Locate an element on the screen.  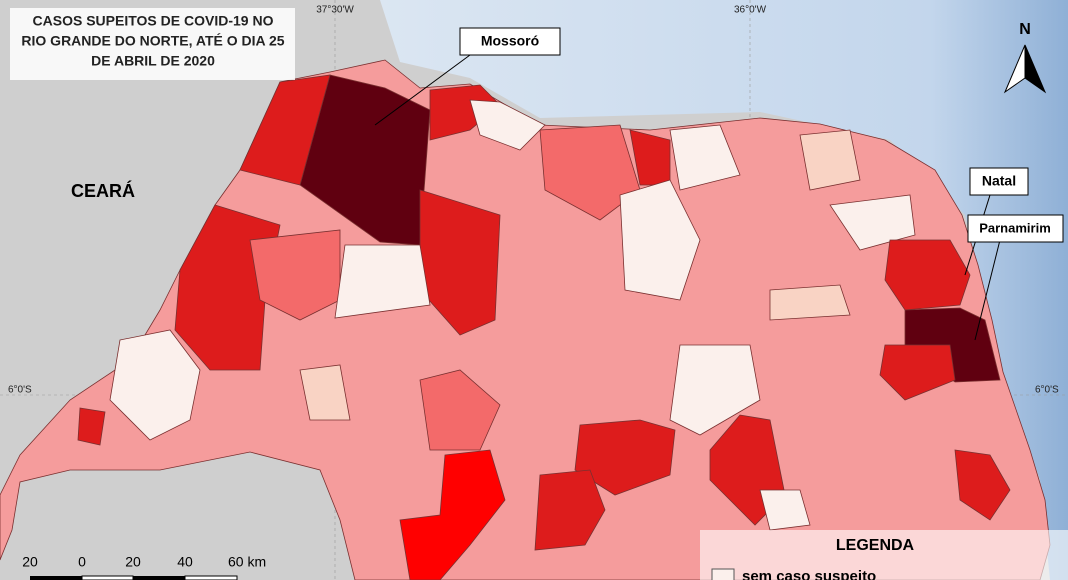
city-label: Natal is located at coordinates (999, 181).